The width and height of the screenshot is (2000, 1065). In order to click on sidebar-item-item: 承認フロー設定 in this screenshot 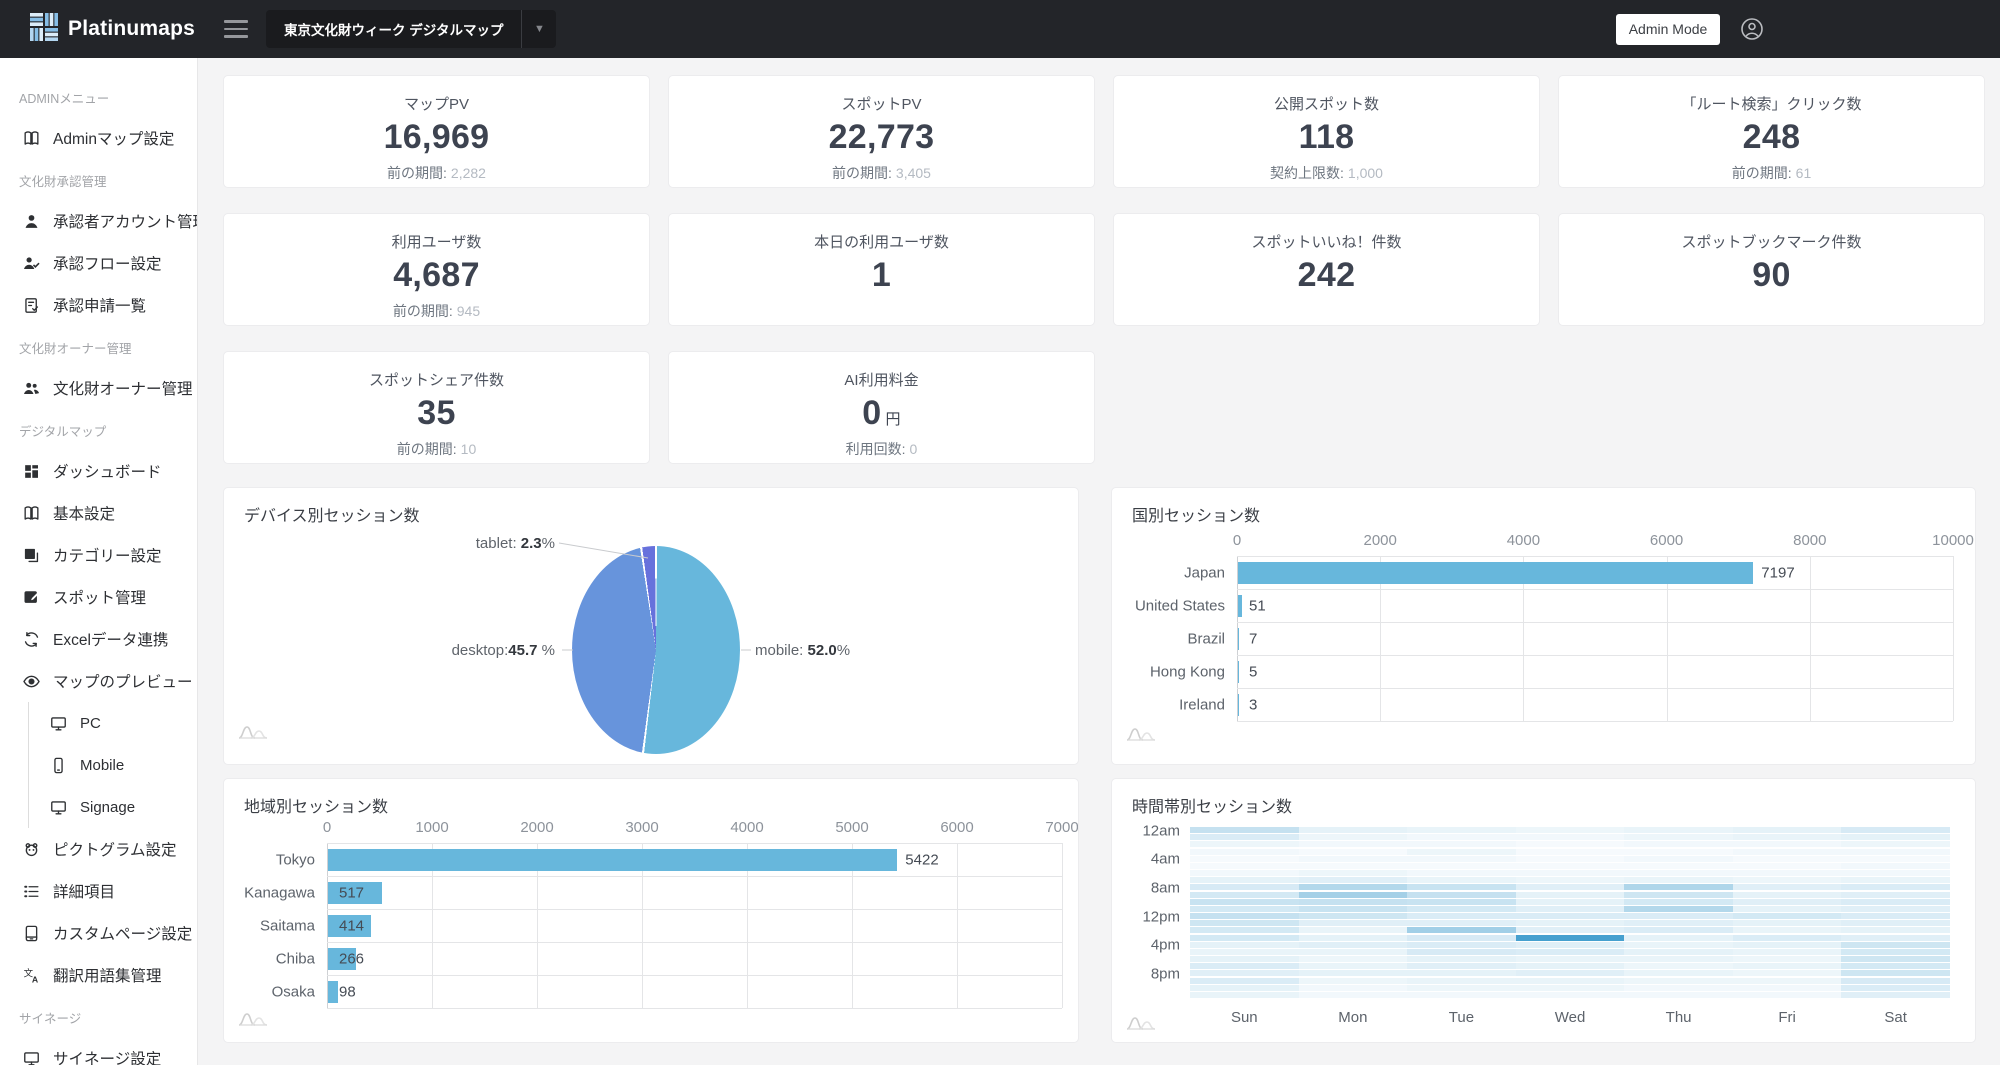, I will do `click(98, 263)`.